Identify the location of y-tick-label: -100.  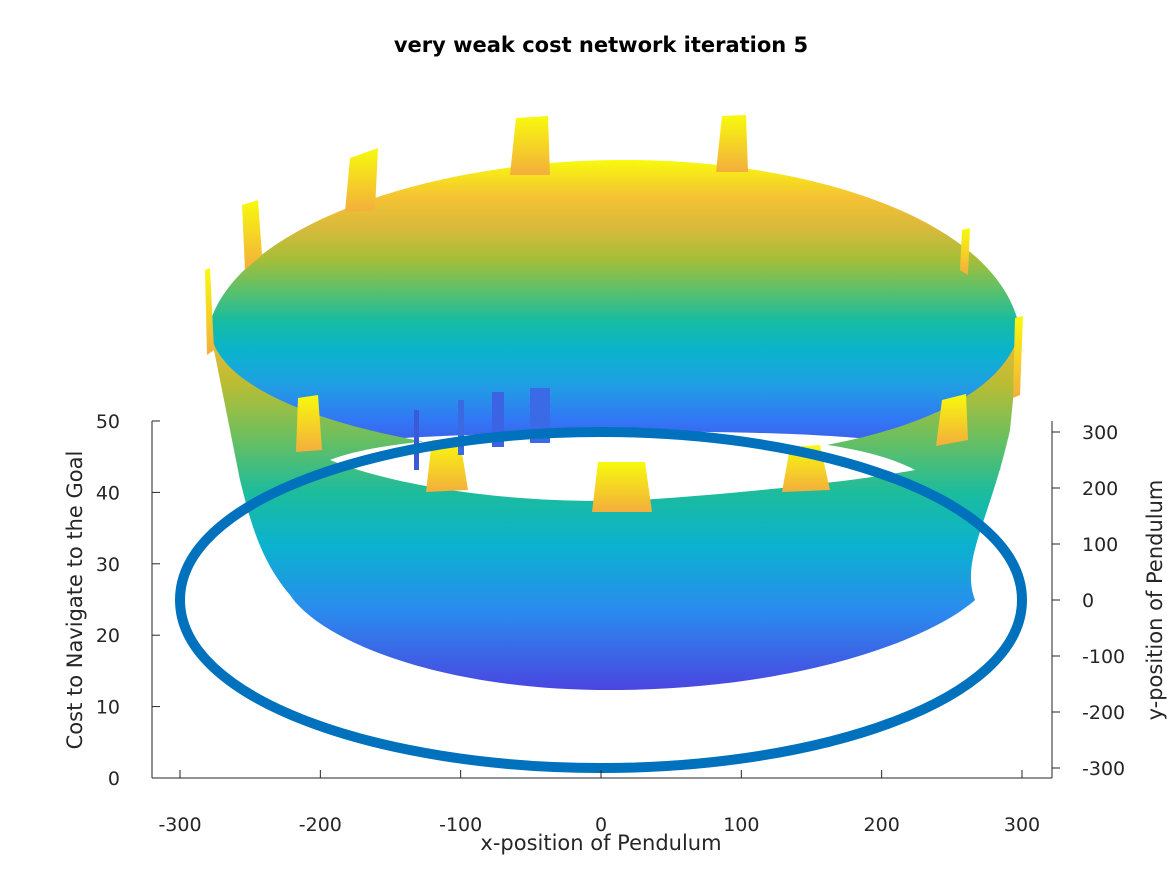
(1103, 657).